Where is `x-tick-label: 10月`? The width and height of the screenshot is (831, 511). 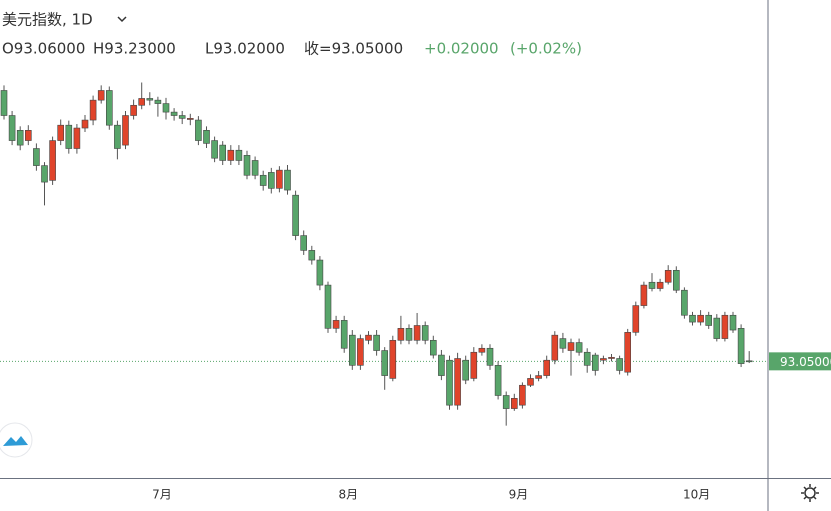 x-tick-label: 10月 is located at coordinates (696, 495).